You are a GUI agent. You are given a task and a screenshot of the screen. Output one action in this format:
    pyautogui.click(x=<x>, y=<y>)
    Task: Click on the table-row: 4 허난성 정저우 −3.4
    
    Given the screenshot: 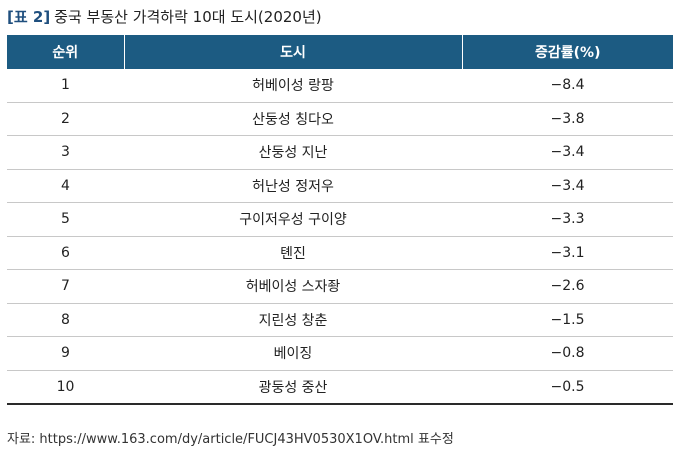 What is the action you would take?
    pyautogui.click(x=340, y=186)
    